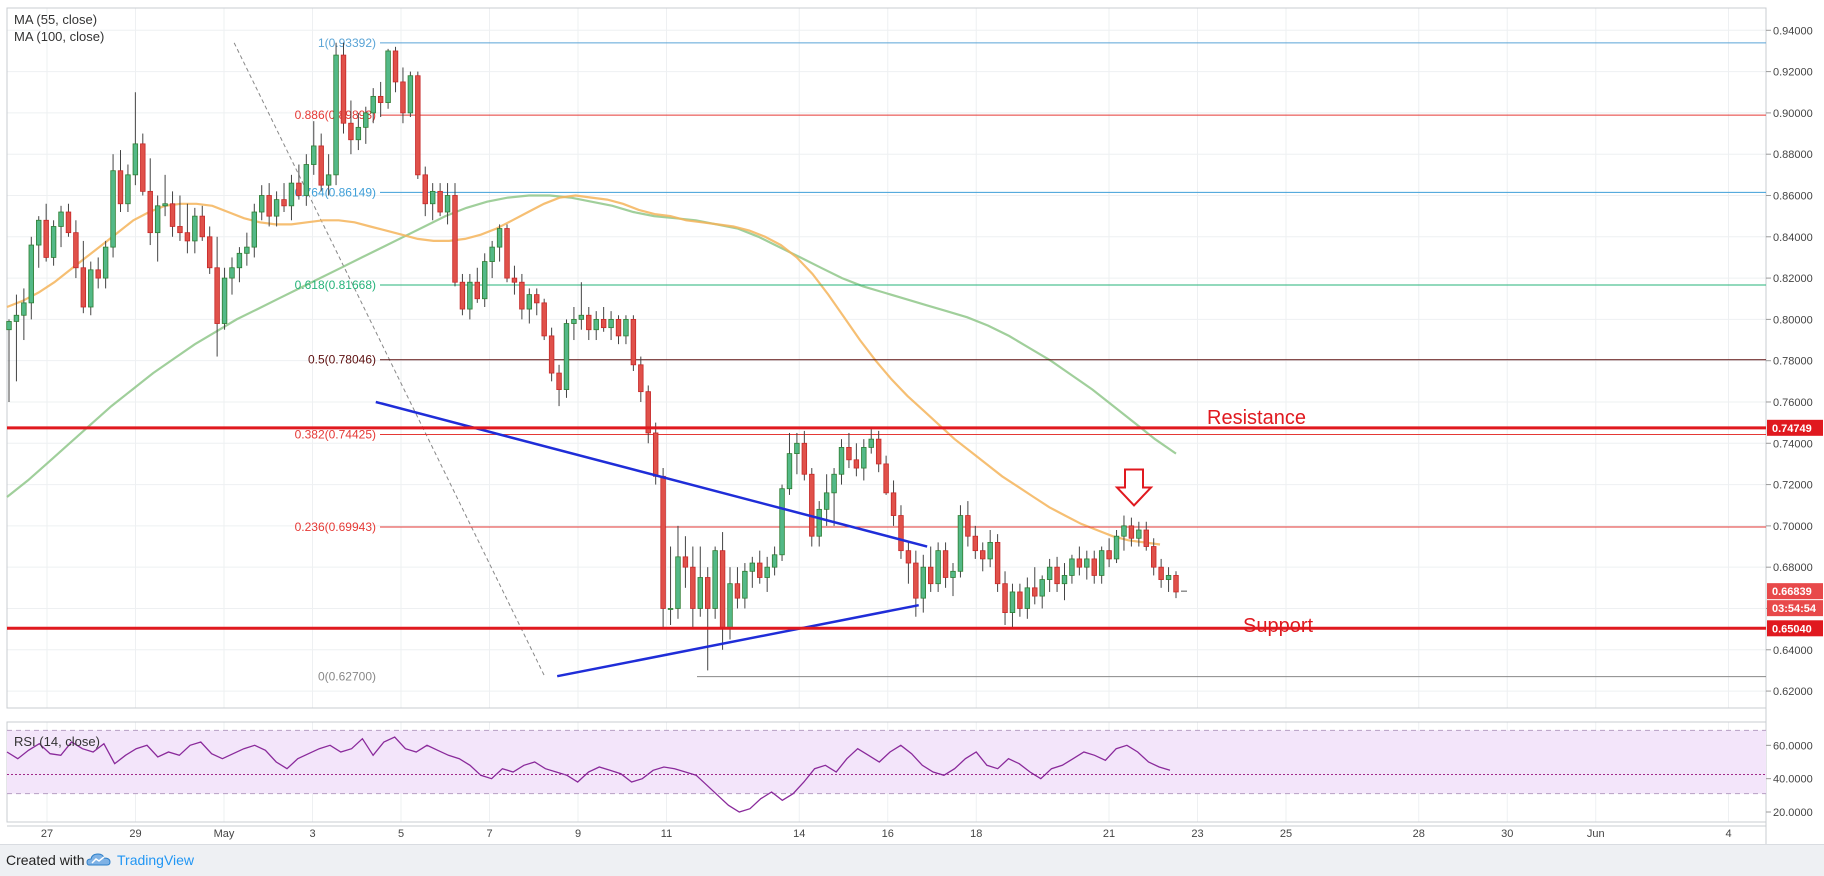  I want to click on rsi-panel, so click(886, 771).